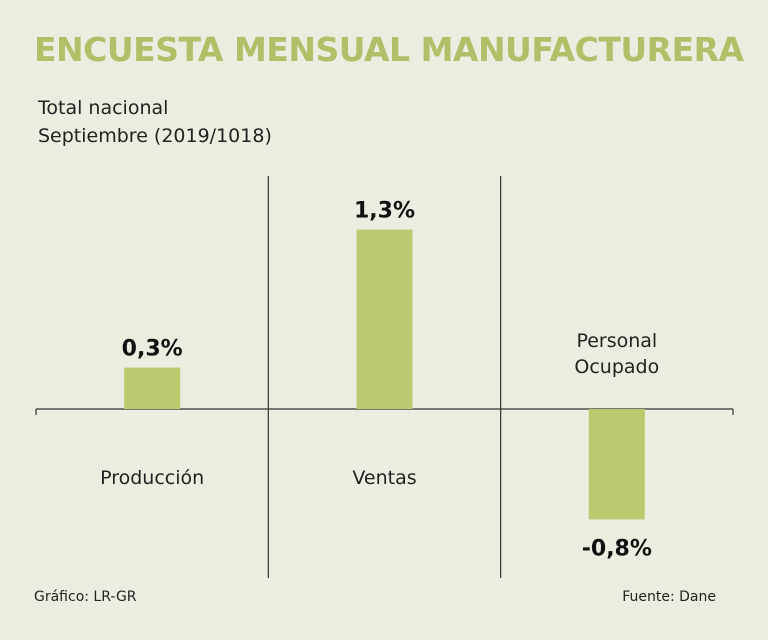 This screenshot has height=640, width=768. What do you see at coordinates (384, 211) in the screenshot?
I see `data-label: 1,3%` at bounding box center [384, 211].